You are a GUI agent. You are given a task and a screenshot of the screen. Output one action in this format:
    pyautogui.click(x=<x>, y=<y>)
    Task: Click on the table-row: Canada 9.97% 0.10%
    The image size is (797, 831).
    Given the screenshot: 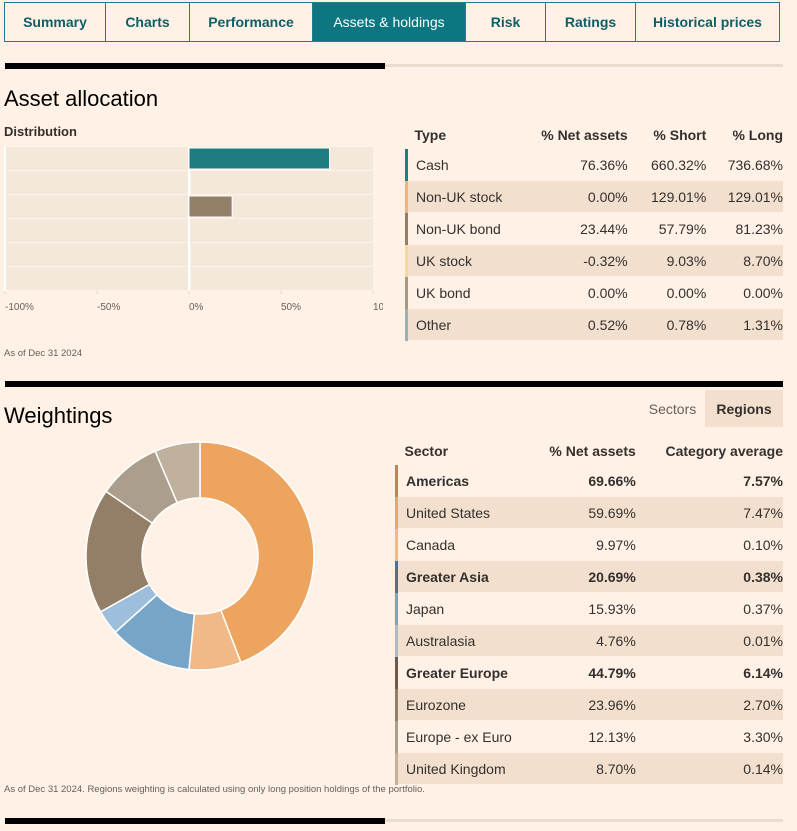 What is the action you would take?
    pyautogui.click(x=588, y=544)
    